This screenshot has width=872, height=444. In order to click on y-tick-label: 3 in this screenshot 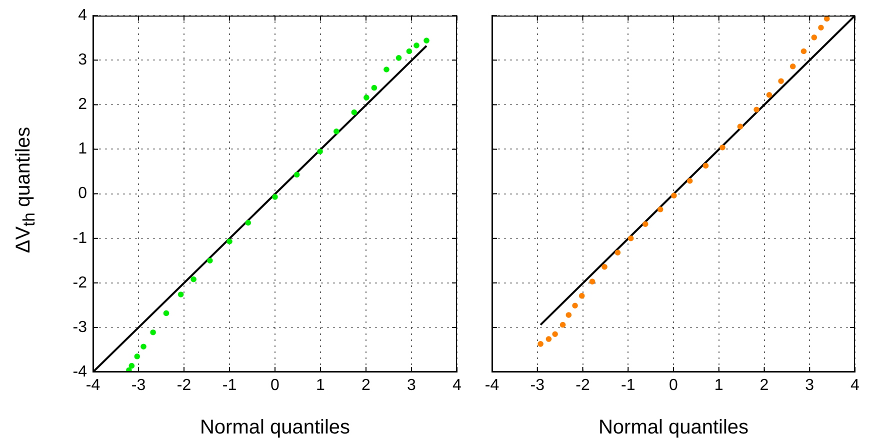, I will do `click(83, 60)`.